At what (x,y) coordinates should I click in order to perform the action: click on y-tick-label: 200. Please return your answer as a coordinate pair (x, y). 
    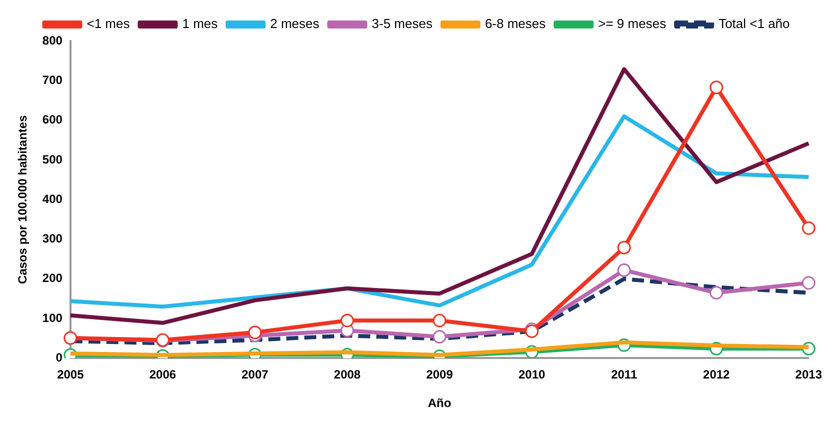
    Looking at the image, I should click on (52, 278).